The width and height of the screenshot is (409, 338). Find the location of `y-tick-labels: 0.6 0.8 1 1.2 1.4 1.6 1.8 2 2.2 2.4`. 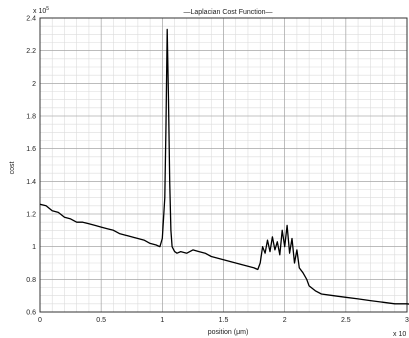

y-tick-labels: 0.6 0.8 1 1.2 1.4 1.6 1.8 2 2.2 2.4 is located at coordinates (31, 166).